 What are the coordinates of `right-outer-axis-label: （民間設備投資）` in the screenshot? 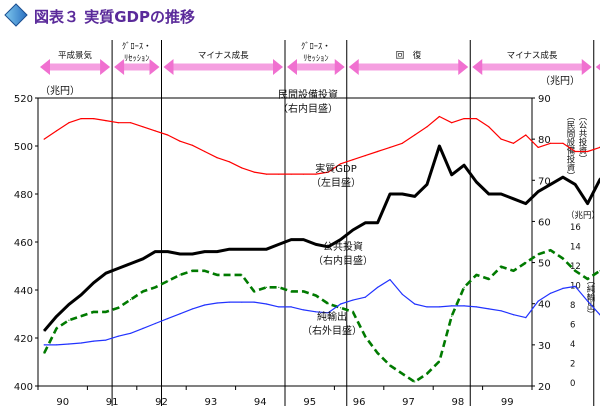 It's located at (570, 146).